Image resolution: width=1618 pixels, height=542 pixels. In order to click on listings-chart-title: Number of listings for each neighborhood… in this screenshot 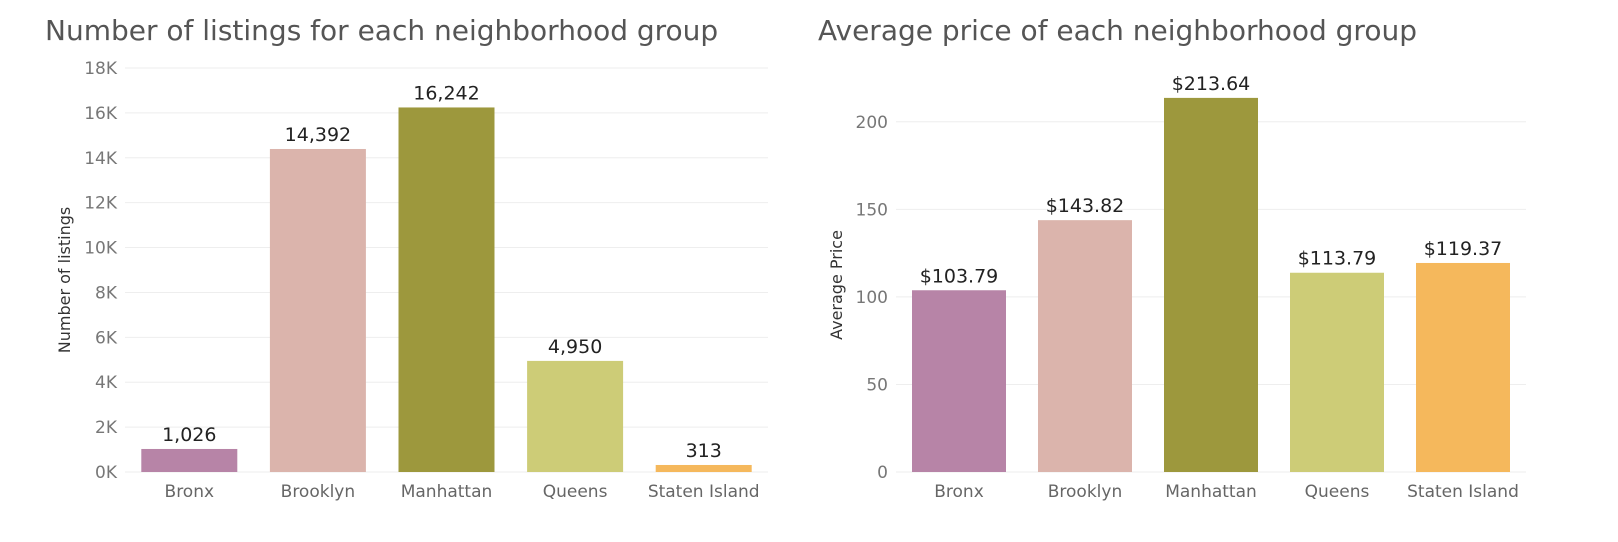, I will do `click(382, 30)`.